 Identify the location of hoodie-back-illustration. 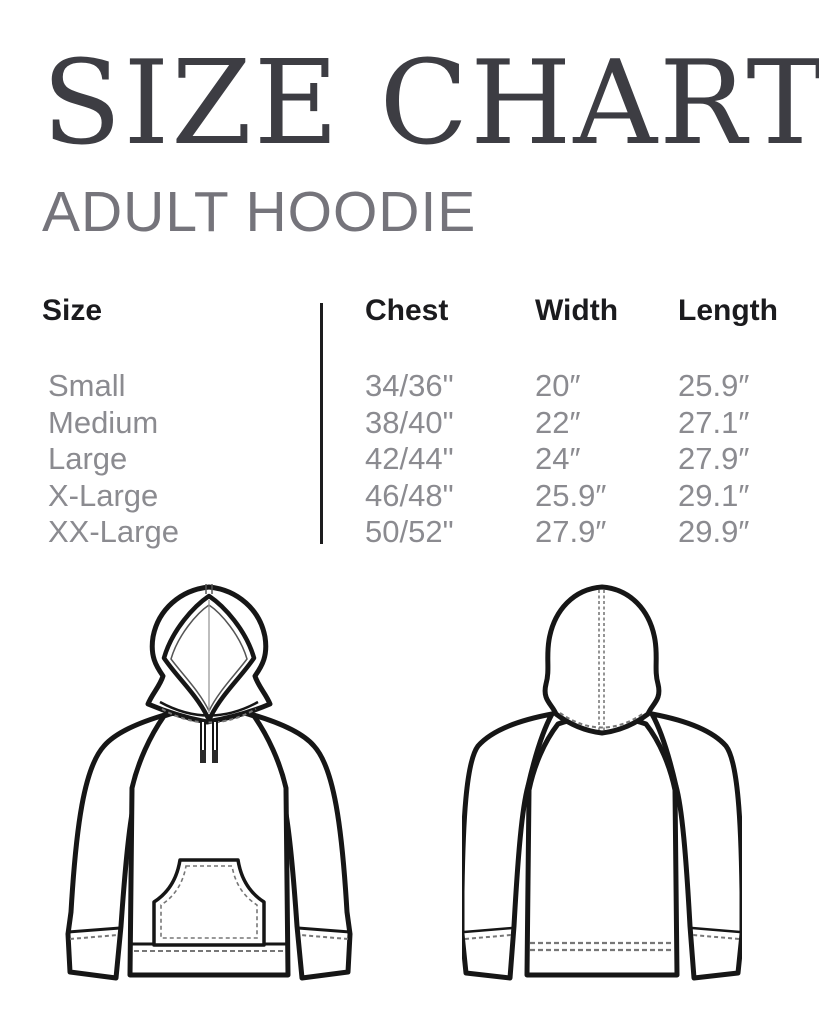
(602, 784).